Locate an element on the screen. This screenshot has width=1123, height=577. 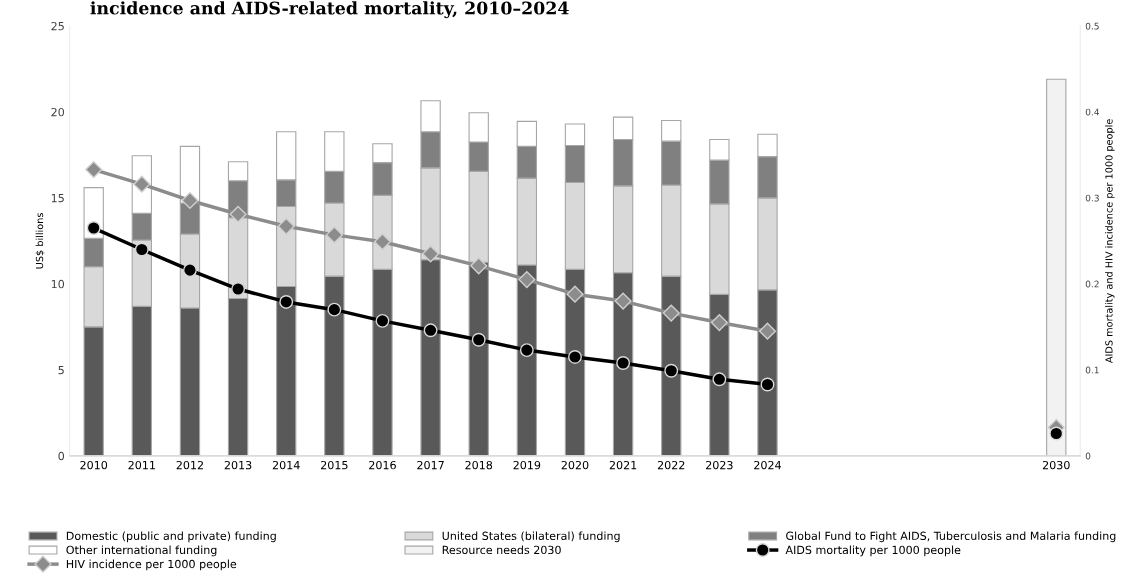
x-tick-label: 2010 is located at coordinates (94, 465).